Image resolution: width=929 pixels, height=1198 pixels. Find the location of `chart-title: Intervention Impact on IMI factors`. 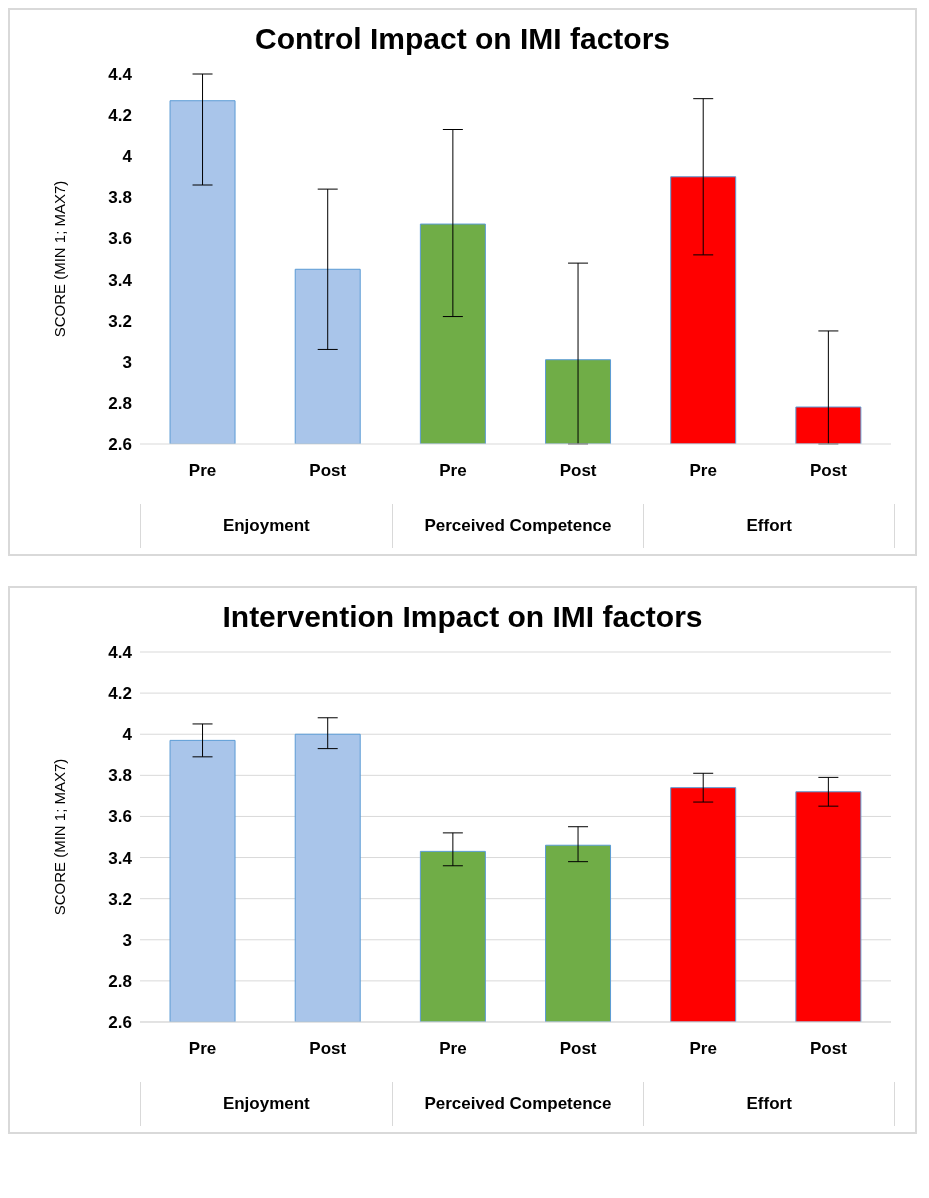

chart-title: Intervention Impact on IMI factors is located at coordinates (462, 617).